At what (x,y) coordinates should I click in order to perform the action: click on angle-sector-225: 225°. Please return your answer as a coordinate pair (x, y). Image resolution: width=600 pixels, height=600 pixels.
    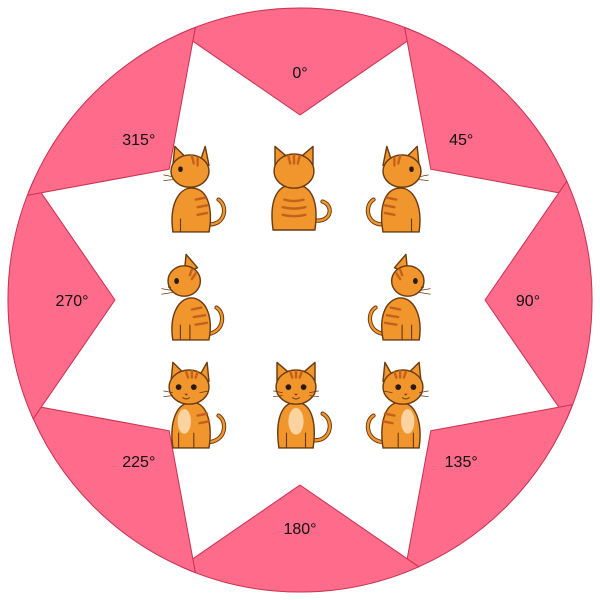
    Looking at the image, I should click on (111, 488).